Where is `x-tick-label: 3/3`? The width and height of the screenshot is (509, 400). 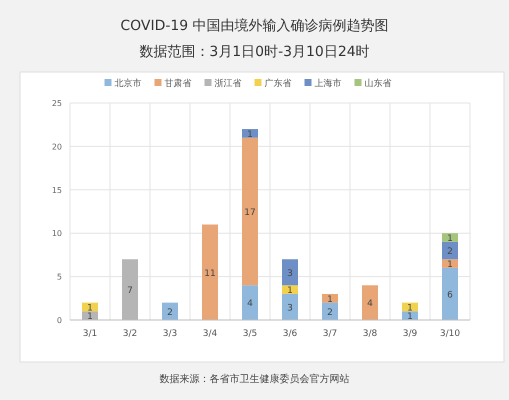 x-tick-label: 3/3 is located at coordinates (170, 334).